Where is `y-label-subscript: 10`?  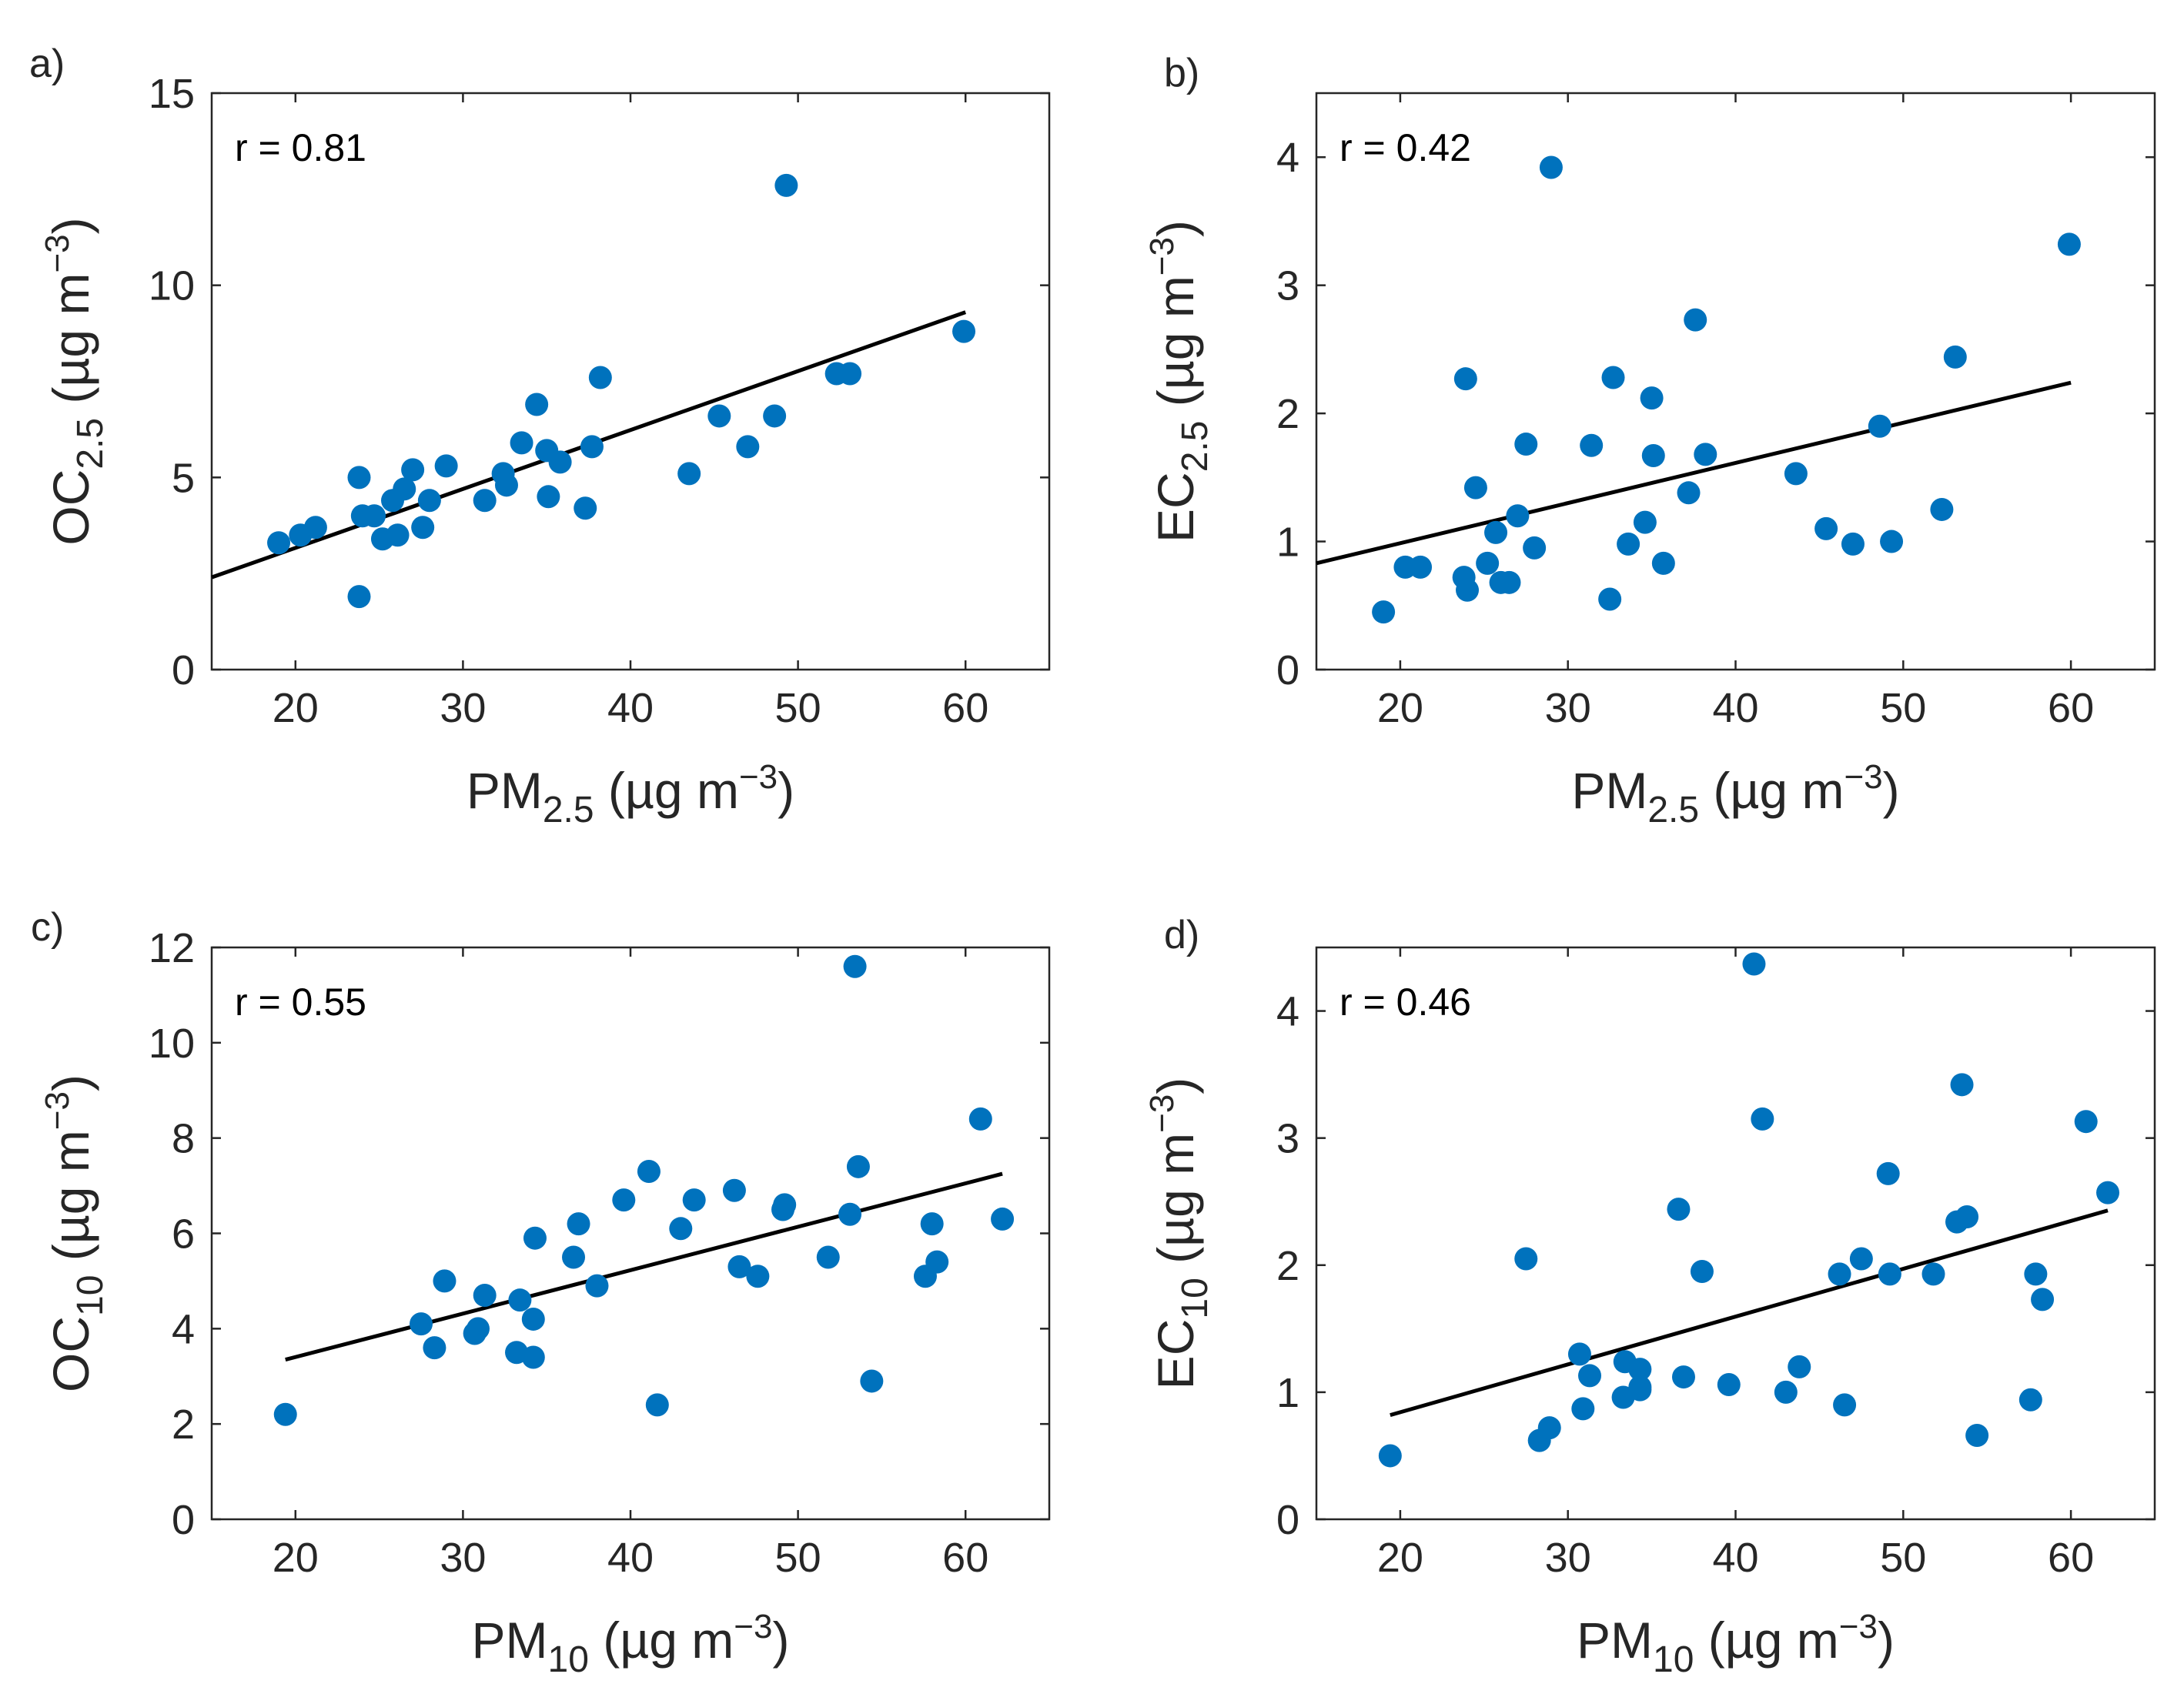
y-label-subscript: 10 is located at coordinates (91, 1295).